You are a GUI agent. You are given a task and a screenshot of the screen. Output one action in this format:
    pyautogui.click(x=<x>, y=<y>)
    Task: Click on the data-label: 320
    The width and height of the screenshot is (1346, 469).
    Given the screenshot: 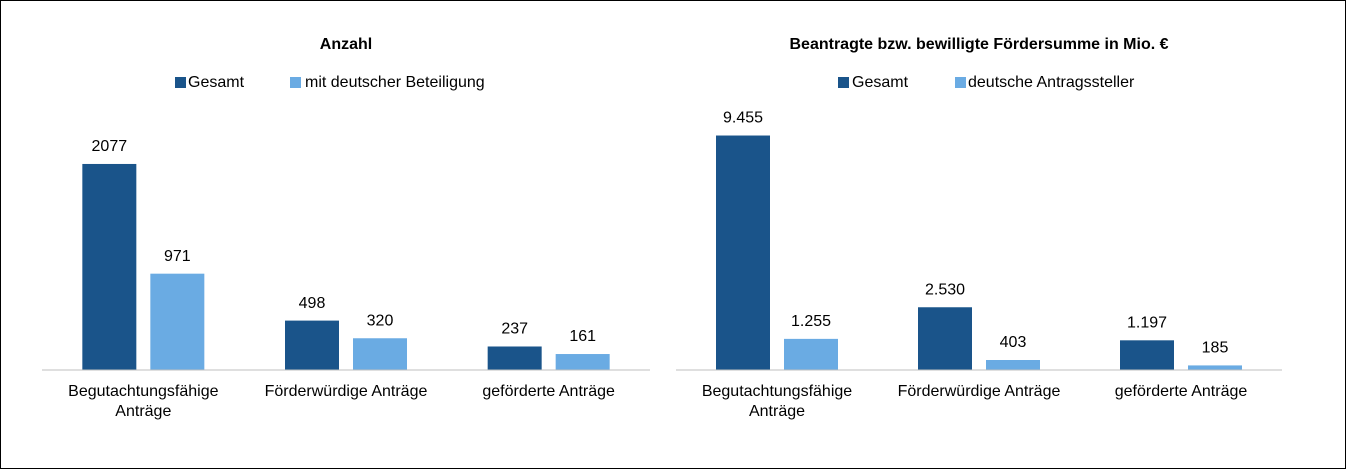 What is the action you would take?
    pyautogui.click(x=380, y=320)
    